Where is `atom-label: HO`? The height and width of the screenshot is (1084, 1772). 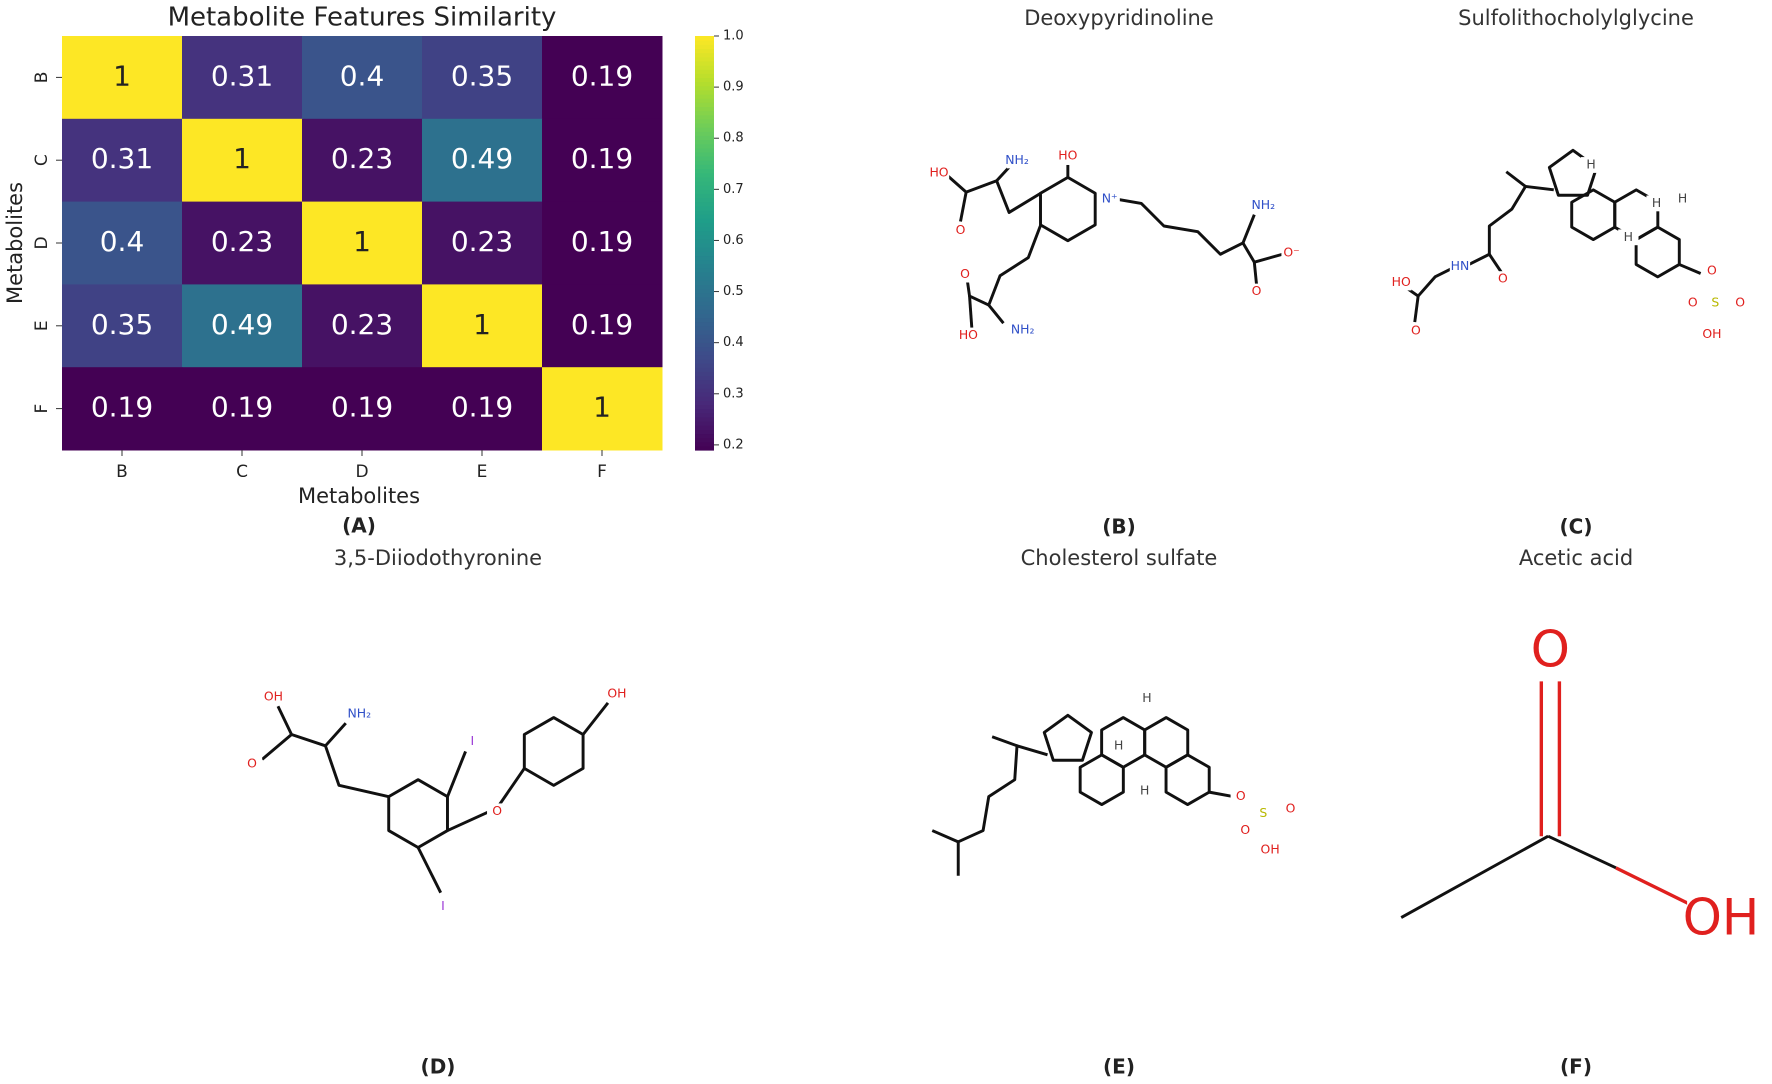 atom-label: HO is located at coordinates (968, 334).